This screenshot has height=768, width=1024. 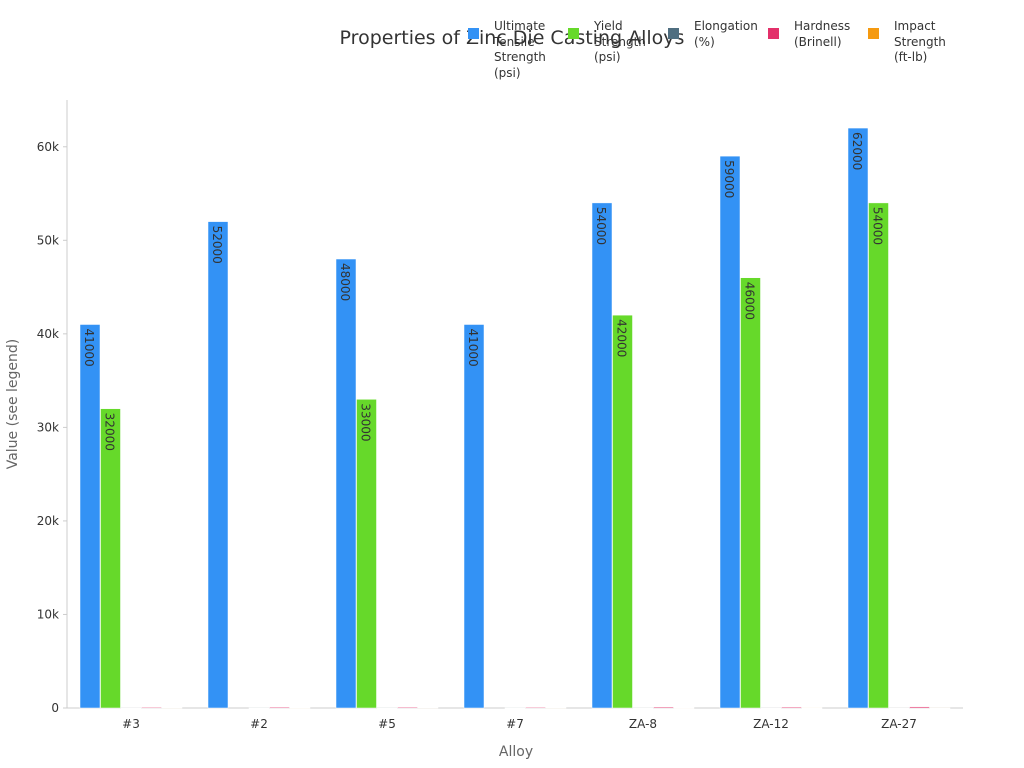 I want to click on legend-item: Impact Strength (ft-lb), so click(x=918, y=50).